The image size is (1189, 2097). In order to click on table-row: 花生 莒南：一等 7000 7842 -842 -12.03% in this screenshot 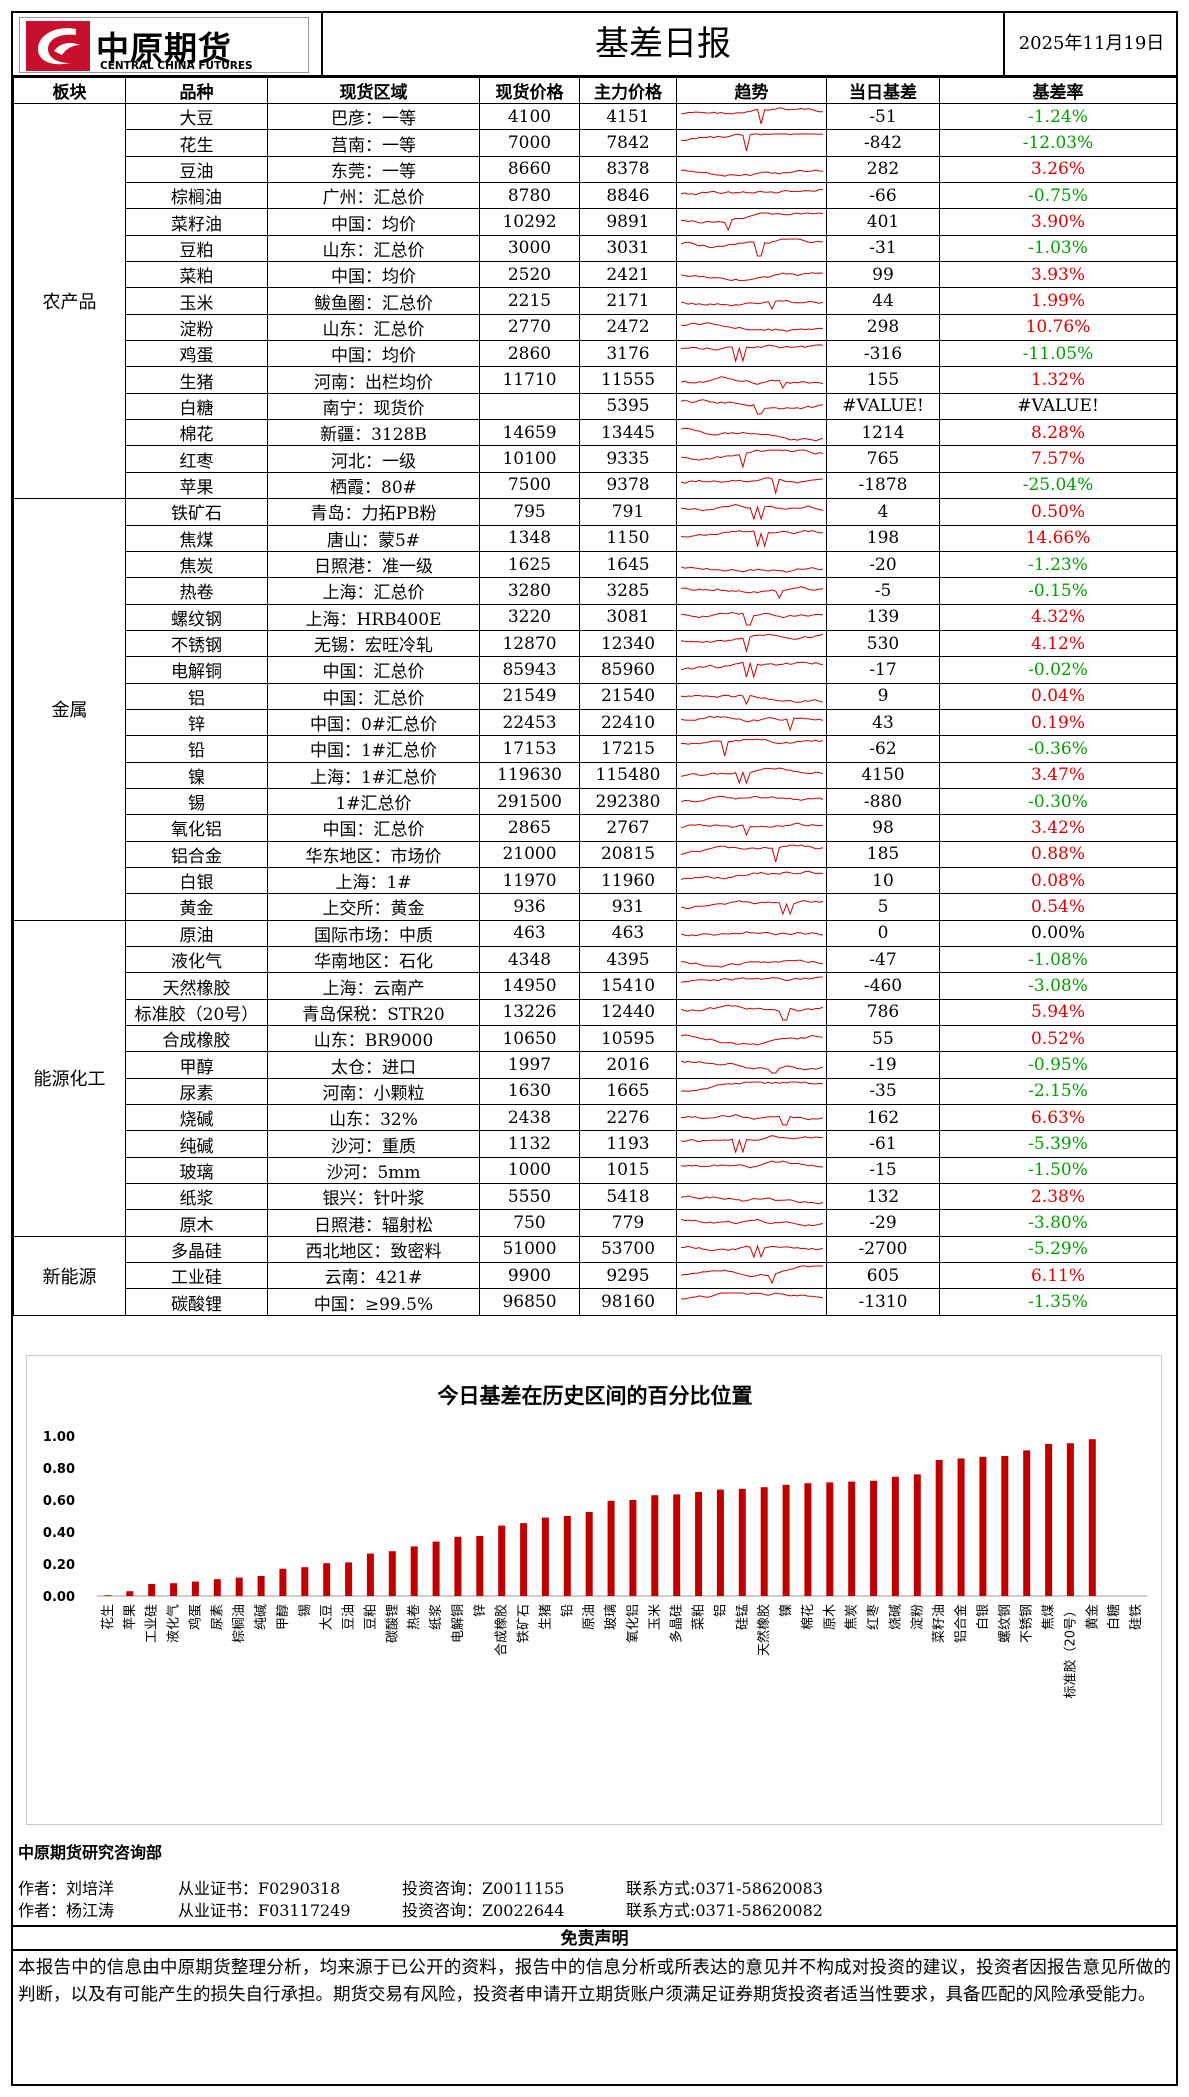, I will do `click(595, 143)`.